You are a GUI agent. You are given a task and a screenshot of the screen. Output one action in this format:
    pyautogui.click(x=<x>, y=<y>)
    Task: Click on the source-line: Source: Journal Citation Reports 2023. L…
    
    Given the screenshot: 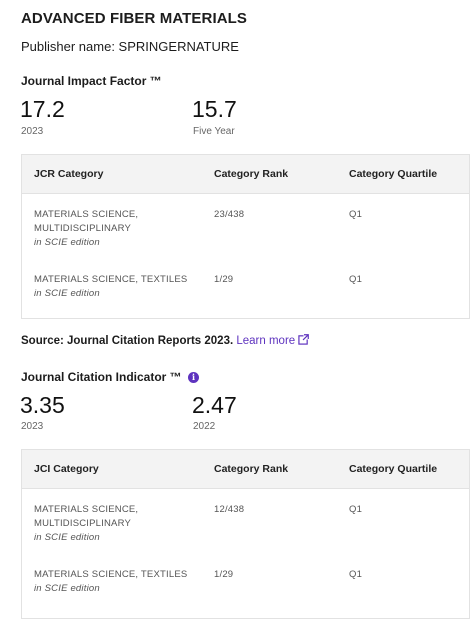 What is the action you would take?
    pyautogui.click(x=165, y=340)
    